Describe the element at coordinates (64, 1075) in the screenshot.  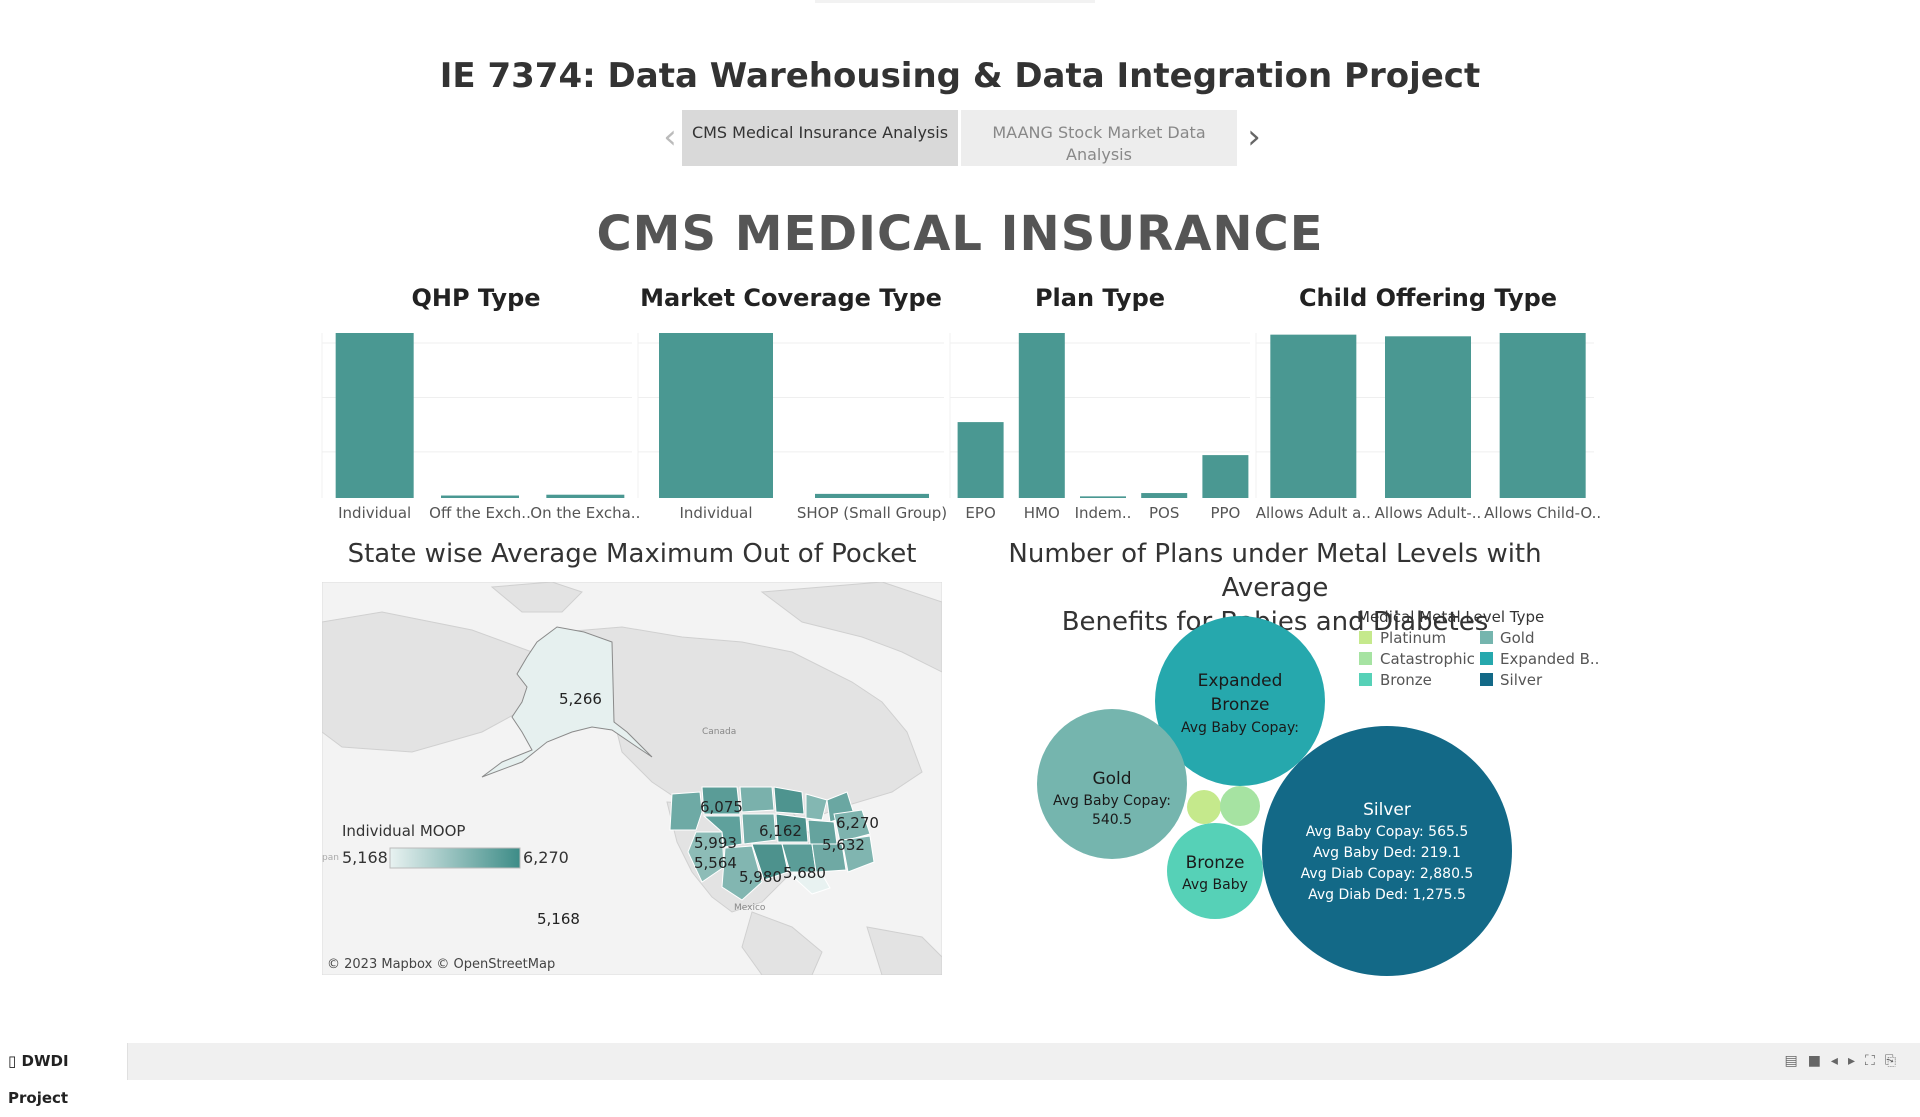
I see `project-tab: ▯ DWDI Project` at that location.